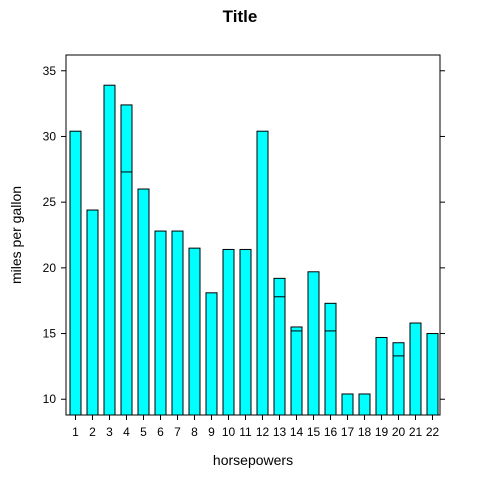 This screenshot has height=480, width=480. What do you see at coordinates (50, 71) in the screenshot?
I see `y-tick-label-35: 35` at bounding box center [50, 71].